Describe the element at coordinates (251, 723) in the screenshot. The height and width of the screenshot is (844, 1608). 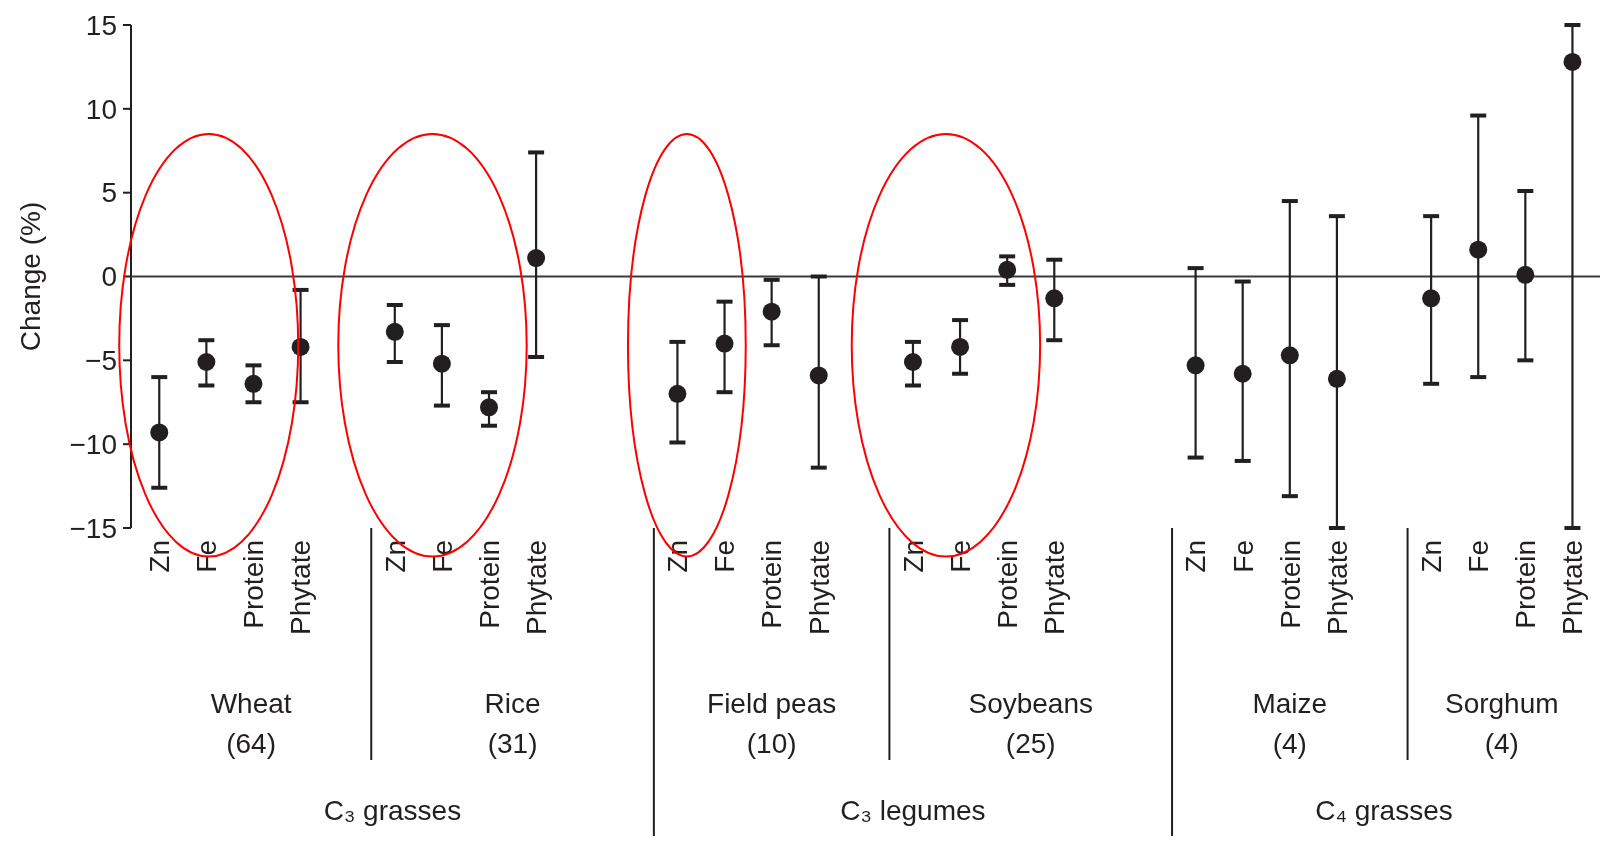
I see `text: Wheat (64)` at that location.